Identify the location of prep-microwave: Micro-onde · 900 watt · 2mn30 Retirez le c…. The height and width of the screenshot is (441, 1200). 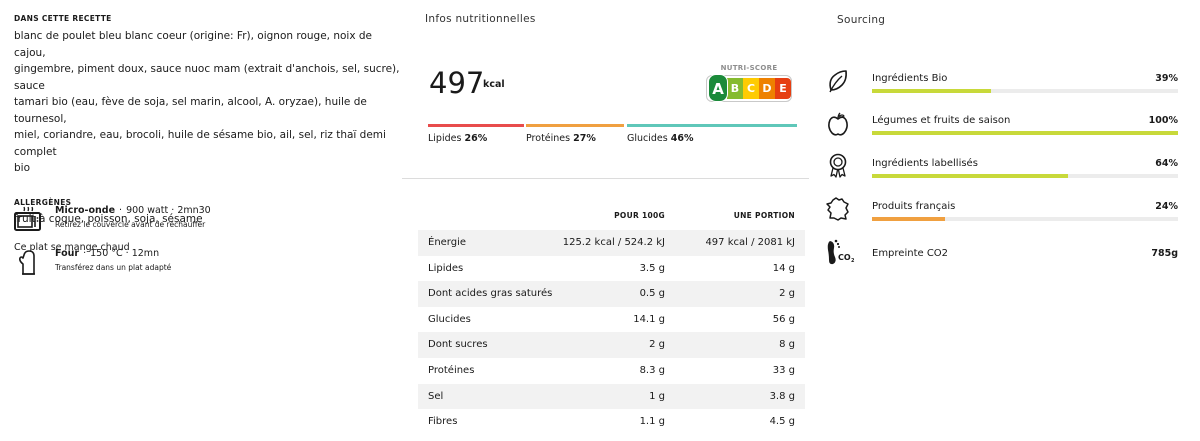
(112, 220).